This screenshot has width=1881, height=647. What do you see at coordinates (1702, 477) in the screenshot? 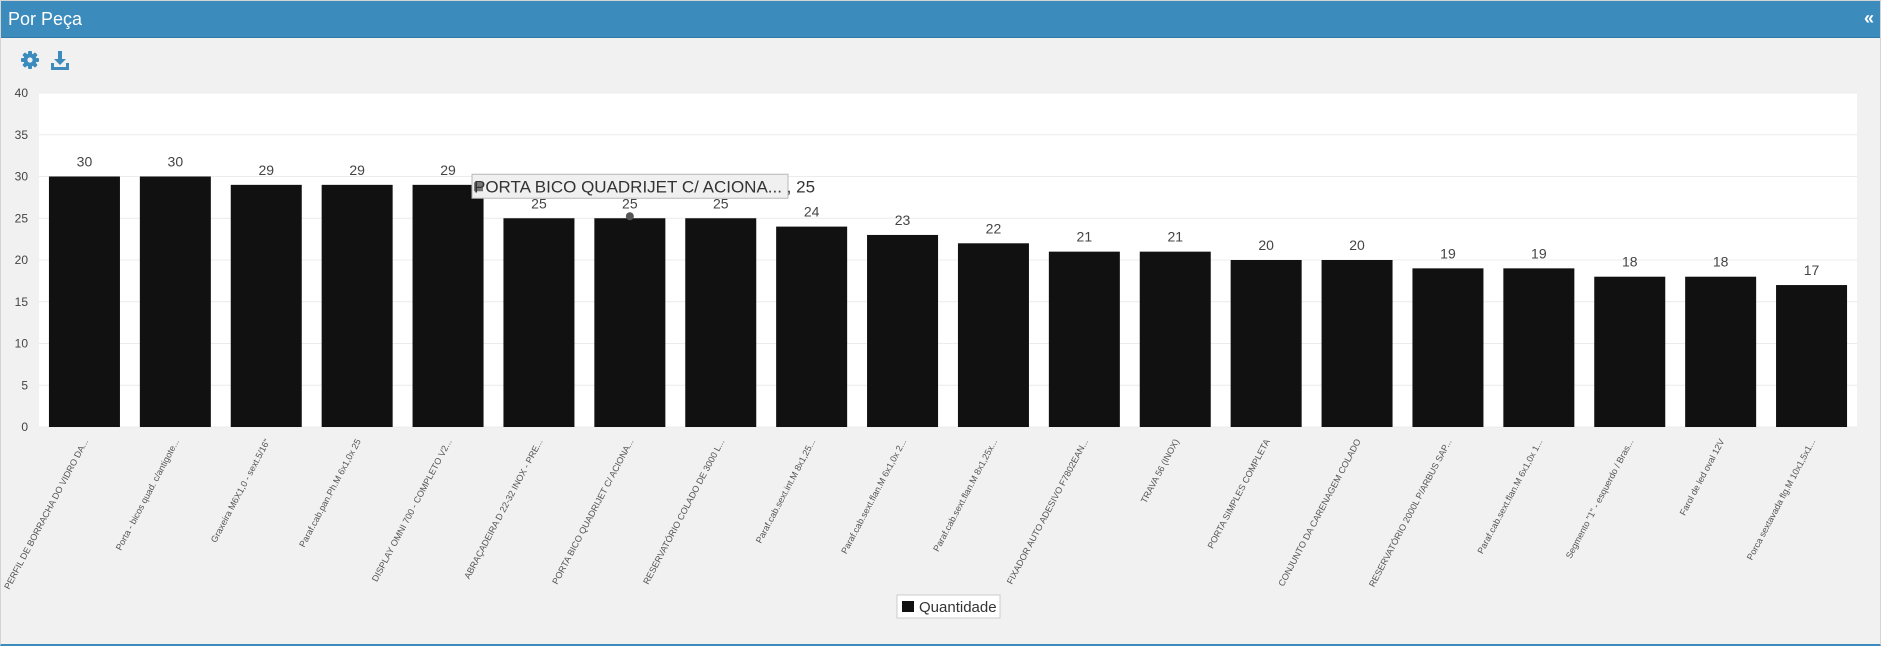
I see `x-tick-label: Farol de led oval 12V` at bounding box center [1702, 477].